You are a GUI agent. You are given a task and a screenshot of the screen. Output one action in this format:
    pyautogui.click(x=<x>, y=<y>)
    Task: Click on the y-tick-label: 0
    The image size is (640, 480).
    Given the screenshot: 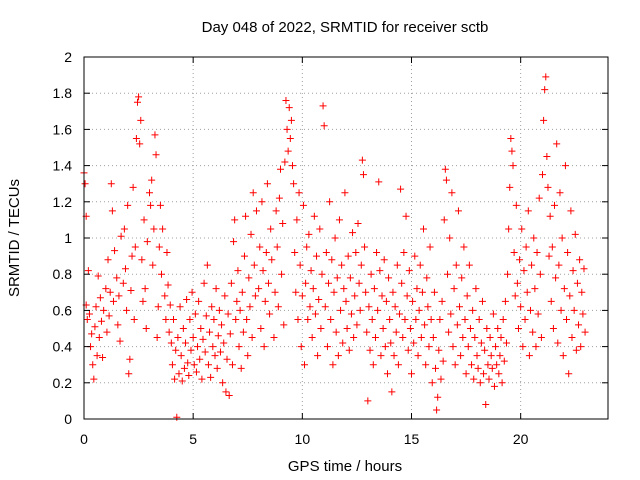 What is the action you would take?
    pyautogui.click(x=68, y=419)
    